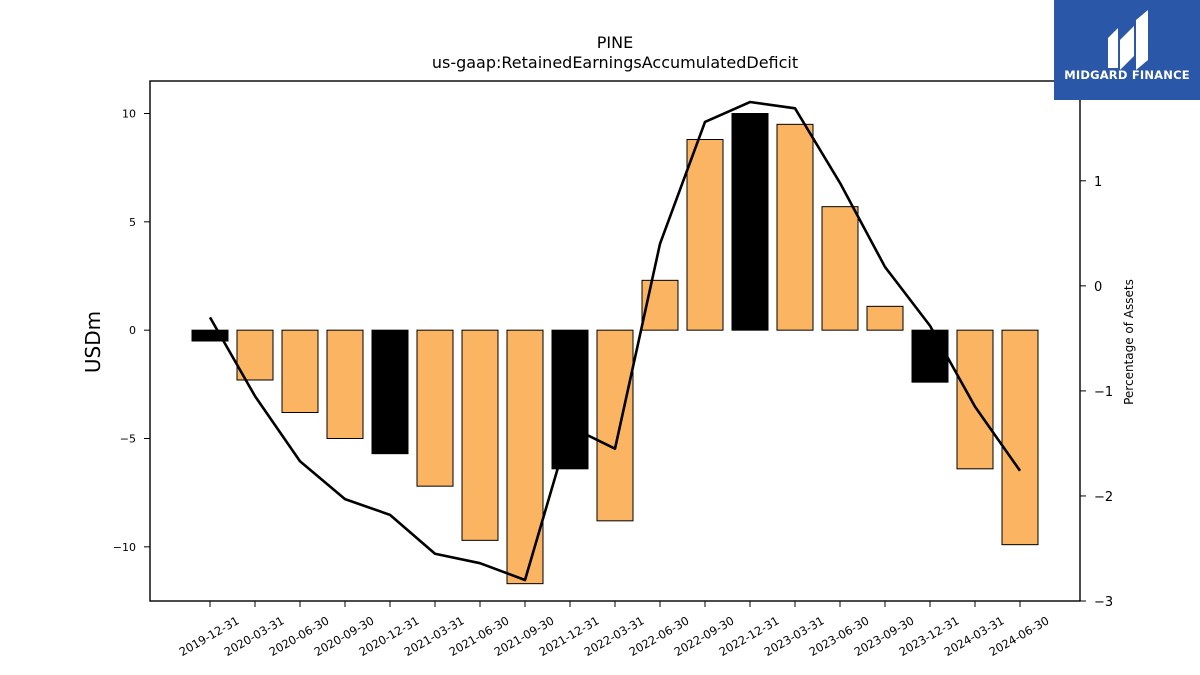 The width and height of the screenshot is (1200, 675). I want to click on y2-tick-label: 1, so click(1098, 182).